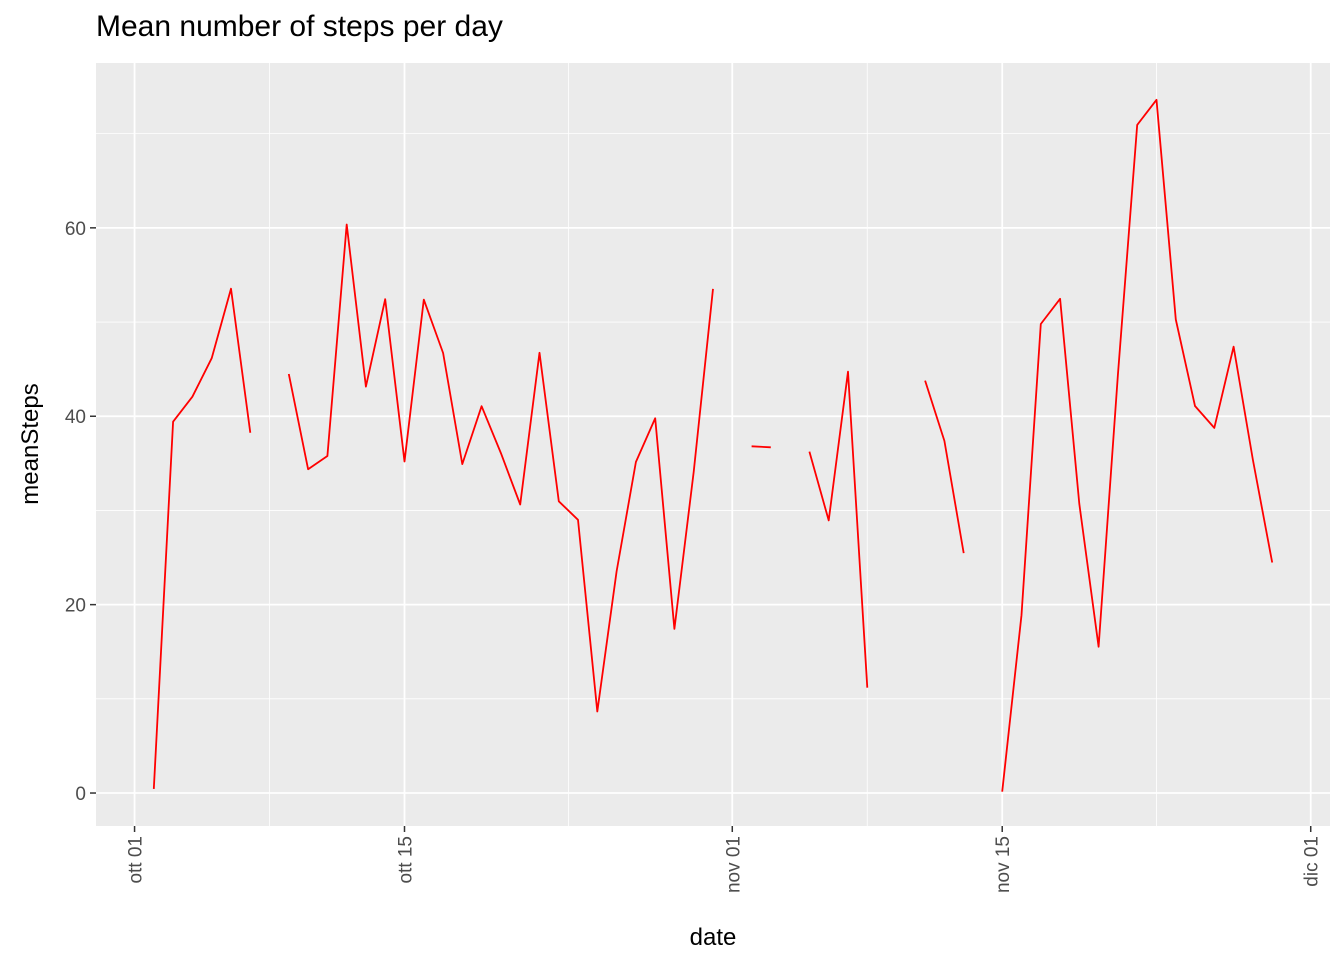  I want to click on y-axis: 0 20 40 60, so click(80, 512).